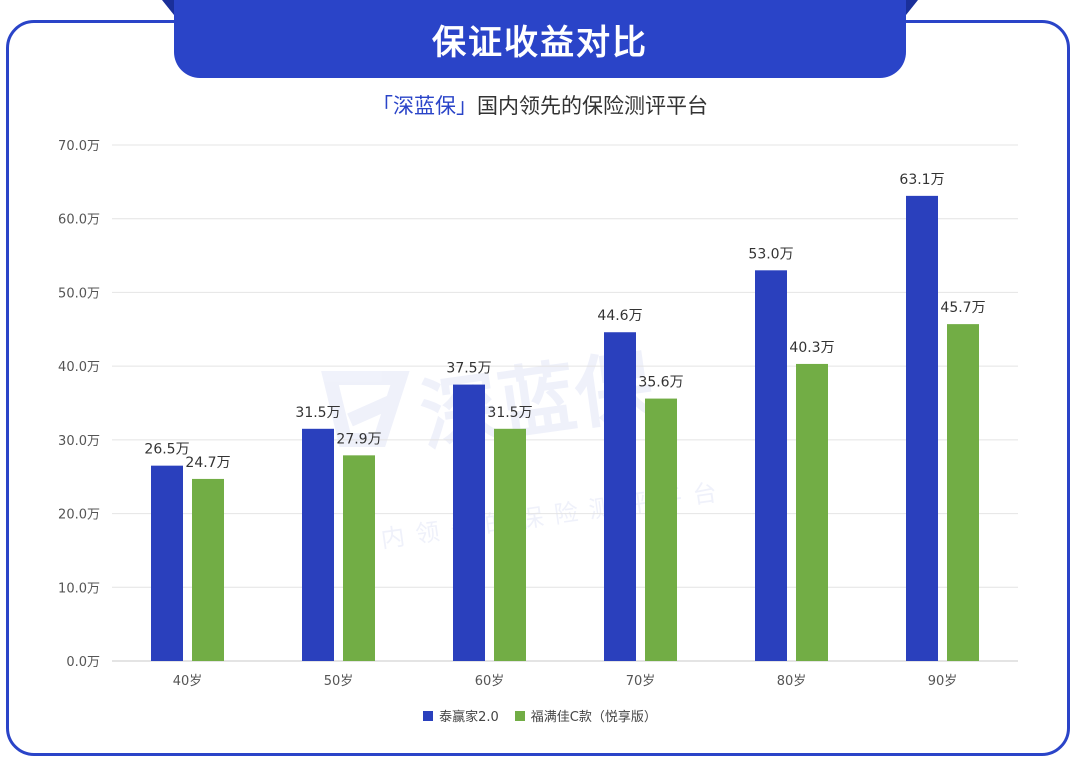  I want to click on data-label: 37.5万, so click(468, 369).